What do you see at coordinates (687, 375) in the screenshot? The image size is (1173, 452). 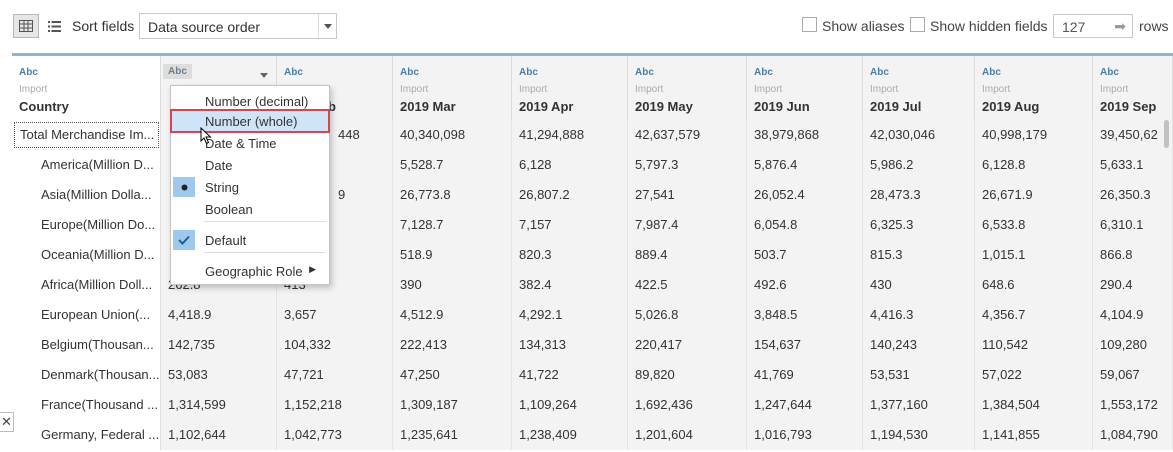 I see `table-cell: 89,820` at bounding box center [687, 375].